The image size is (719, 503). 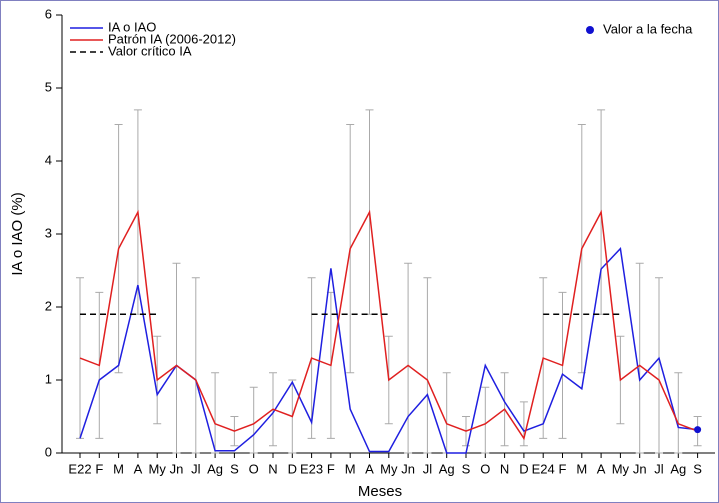 What do you see at coordinates (380, 491) in the screenshot?
I see `x-axis-label: Meses` at bounding box center [380, 491].